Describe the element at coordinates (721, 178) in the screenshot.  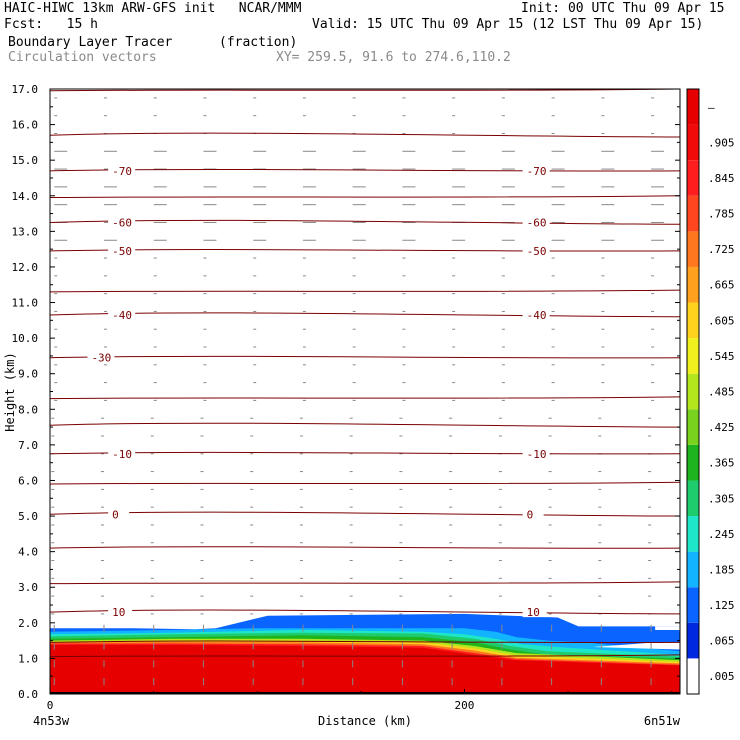
I see `colorbar-label: .845` at that location.